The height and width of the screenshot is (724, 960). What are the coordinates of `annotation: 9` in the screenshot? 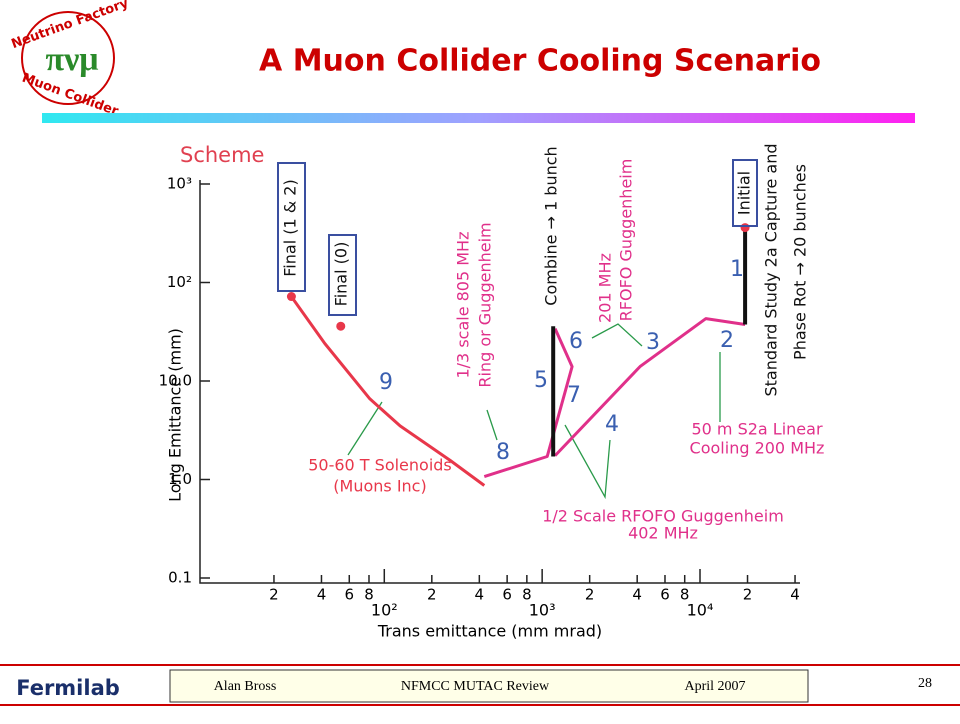 It's located at (386, 382).